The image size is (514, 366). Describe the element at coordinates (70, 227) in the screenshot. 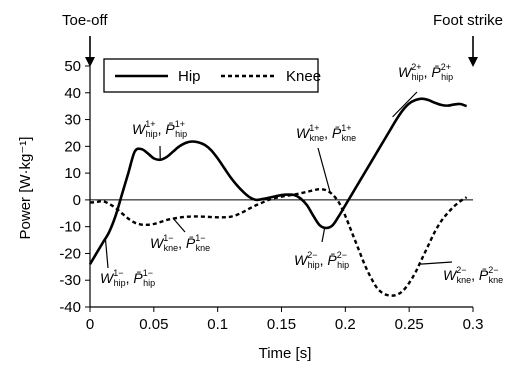

I see `y-tick-label: -10` at that location.